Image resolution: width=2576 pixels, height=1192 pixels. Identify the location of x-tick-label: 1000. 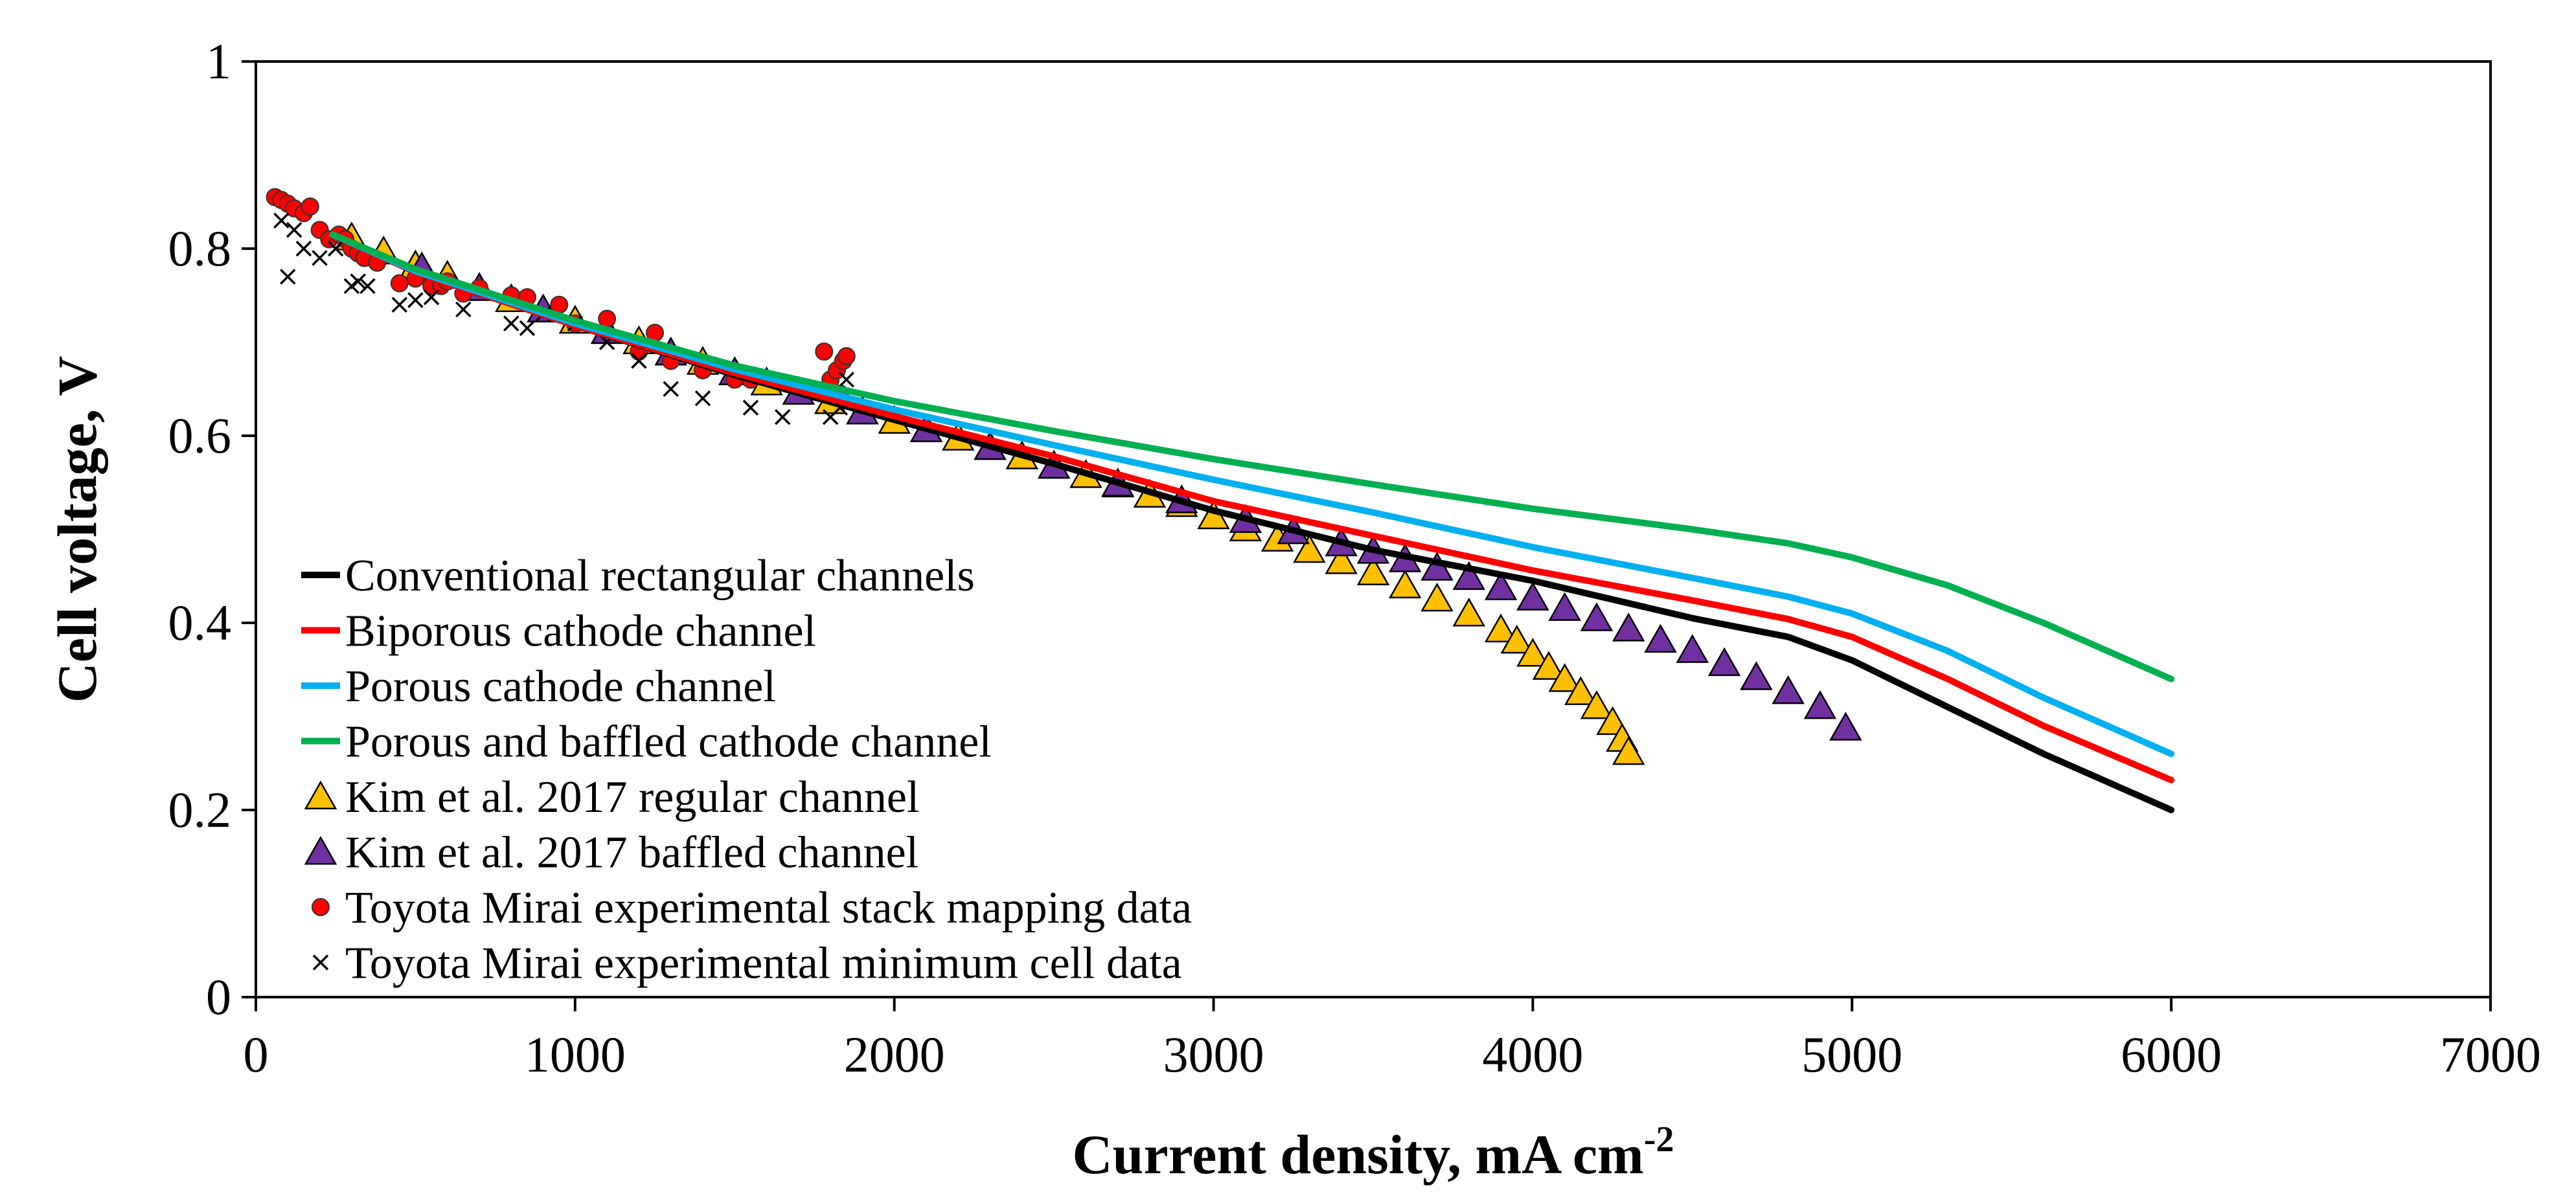
(575, 1054).